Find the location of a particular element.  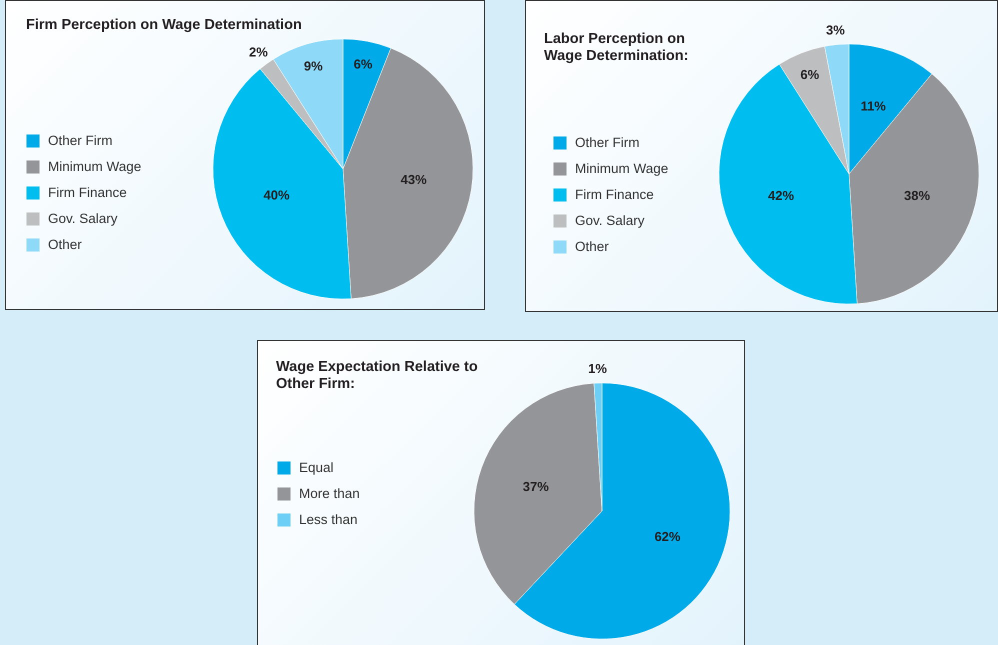

data-label: 62% is located at coordinates (667, 536).